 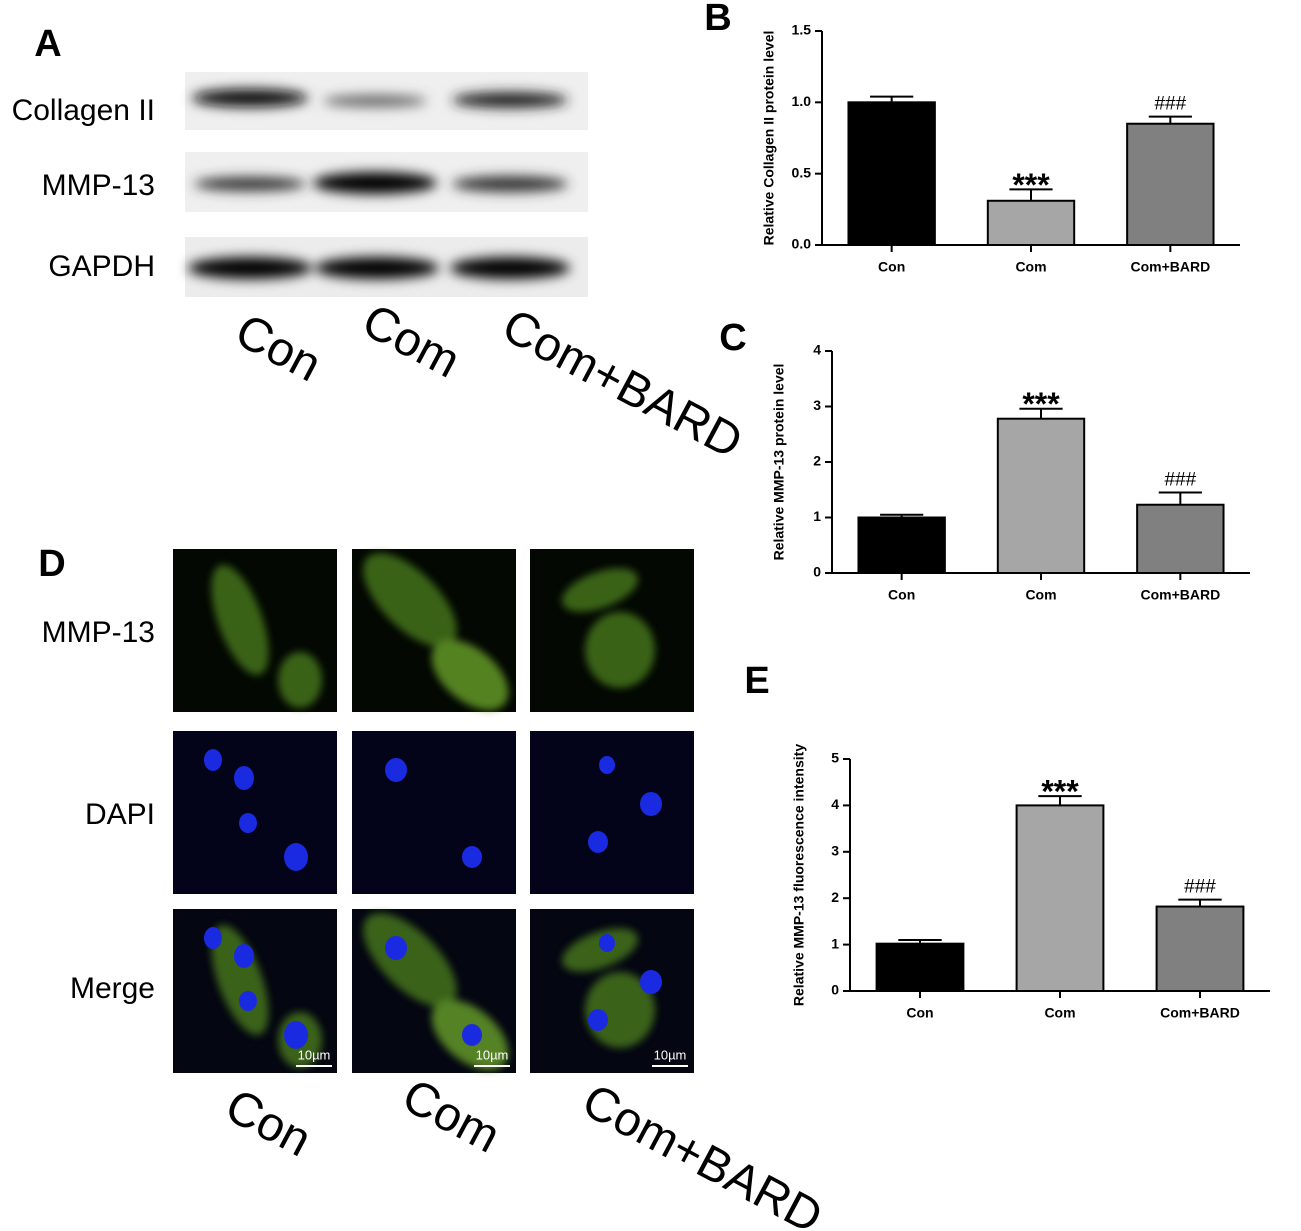 I want to click on blot-column-label: Com+BARD, so click(x=622, y=384).